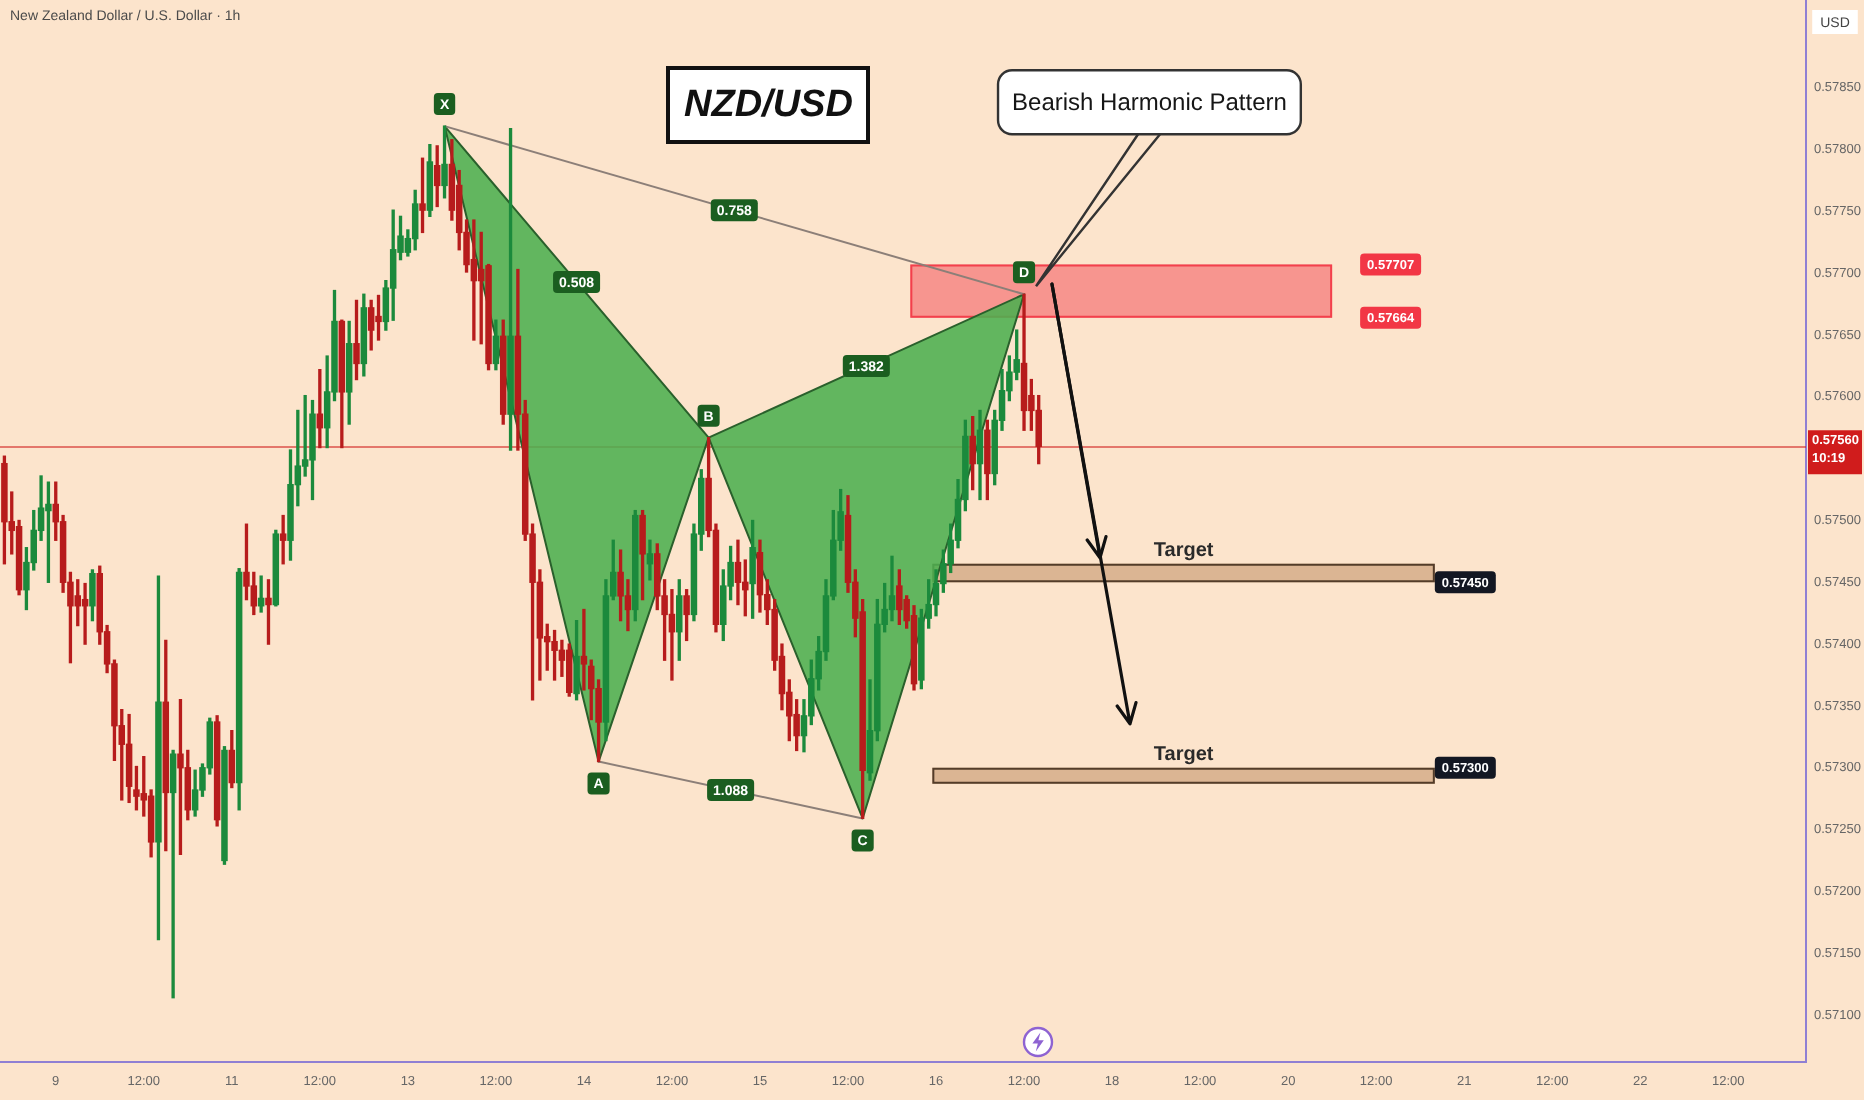  I want to click on annotation: Bearish Harmonic Pattern, so click(1149, 101).